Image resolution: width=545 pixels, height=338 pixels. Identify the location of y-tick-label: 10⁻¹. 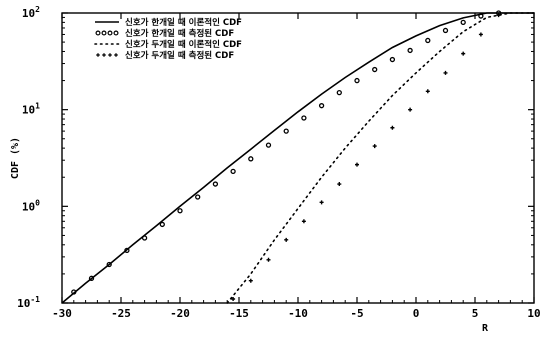
(28, 302).